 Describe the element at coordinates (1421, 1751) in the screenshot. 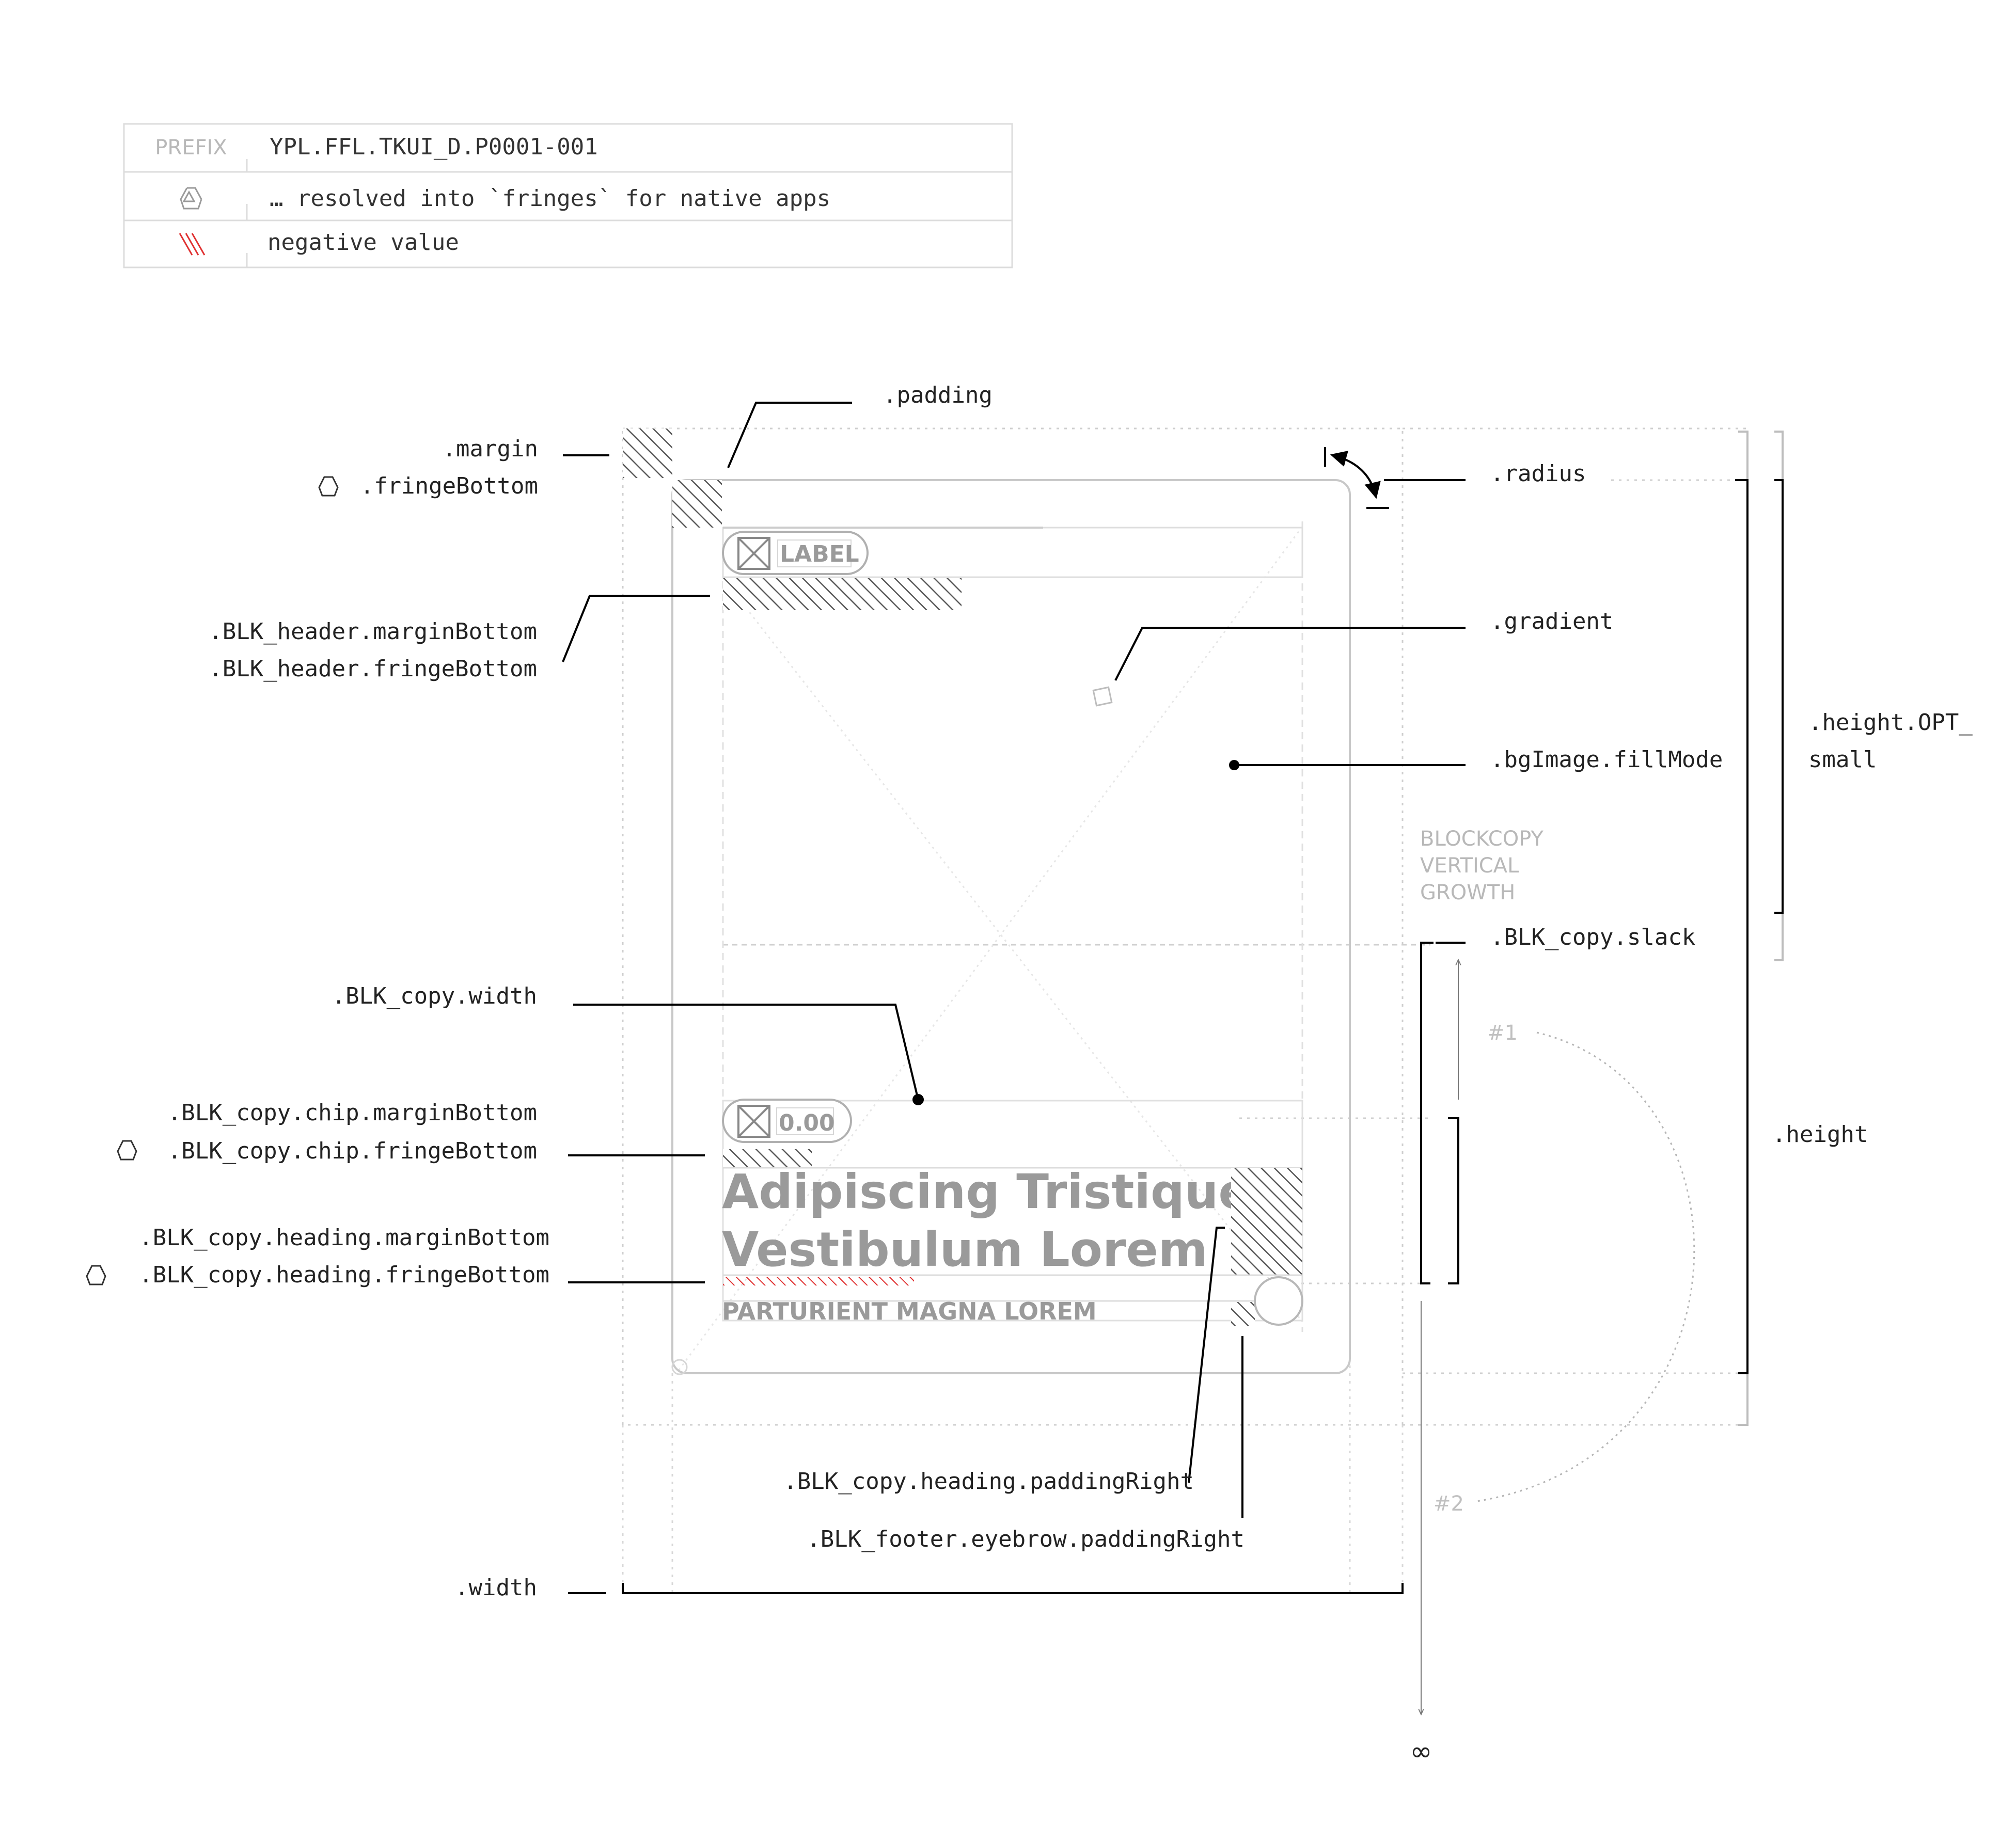

I see `label-infinity: ∞` at that location.